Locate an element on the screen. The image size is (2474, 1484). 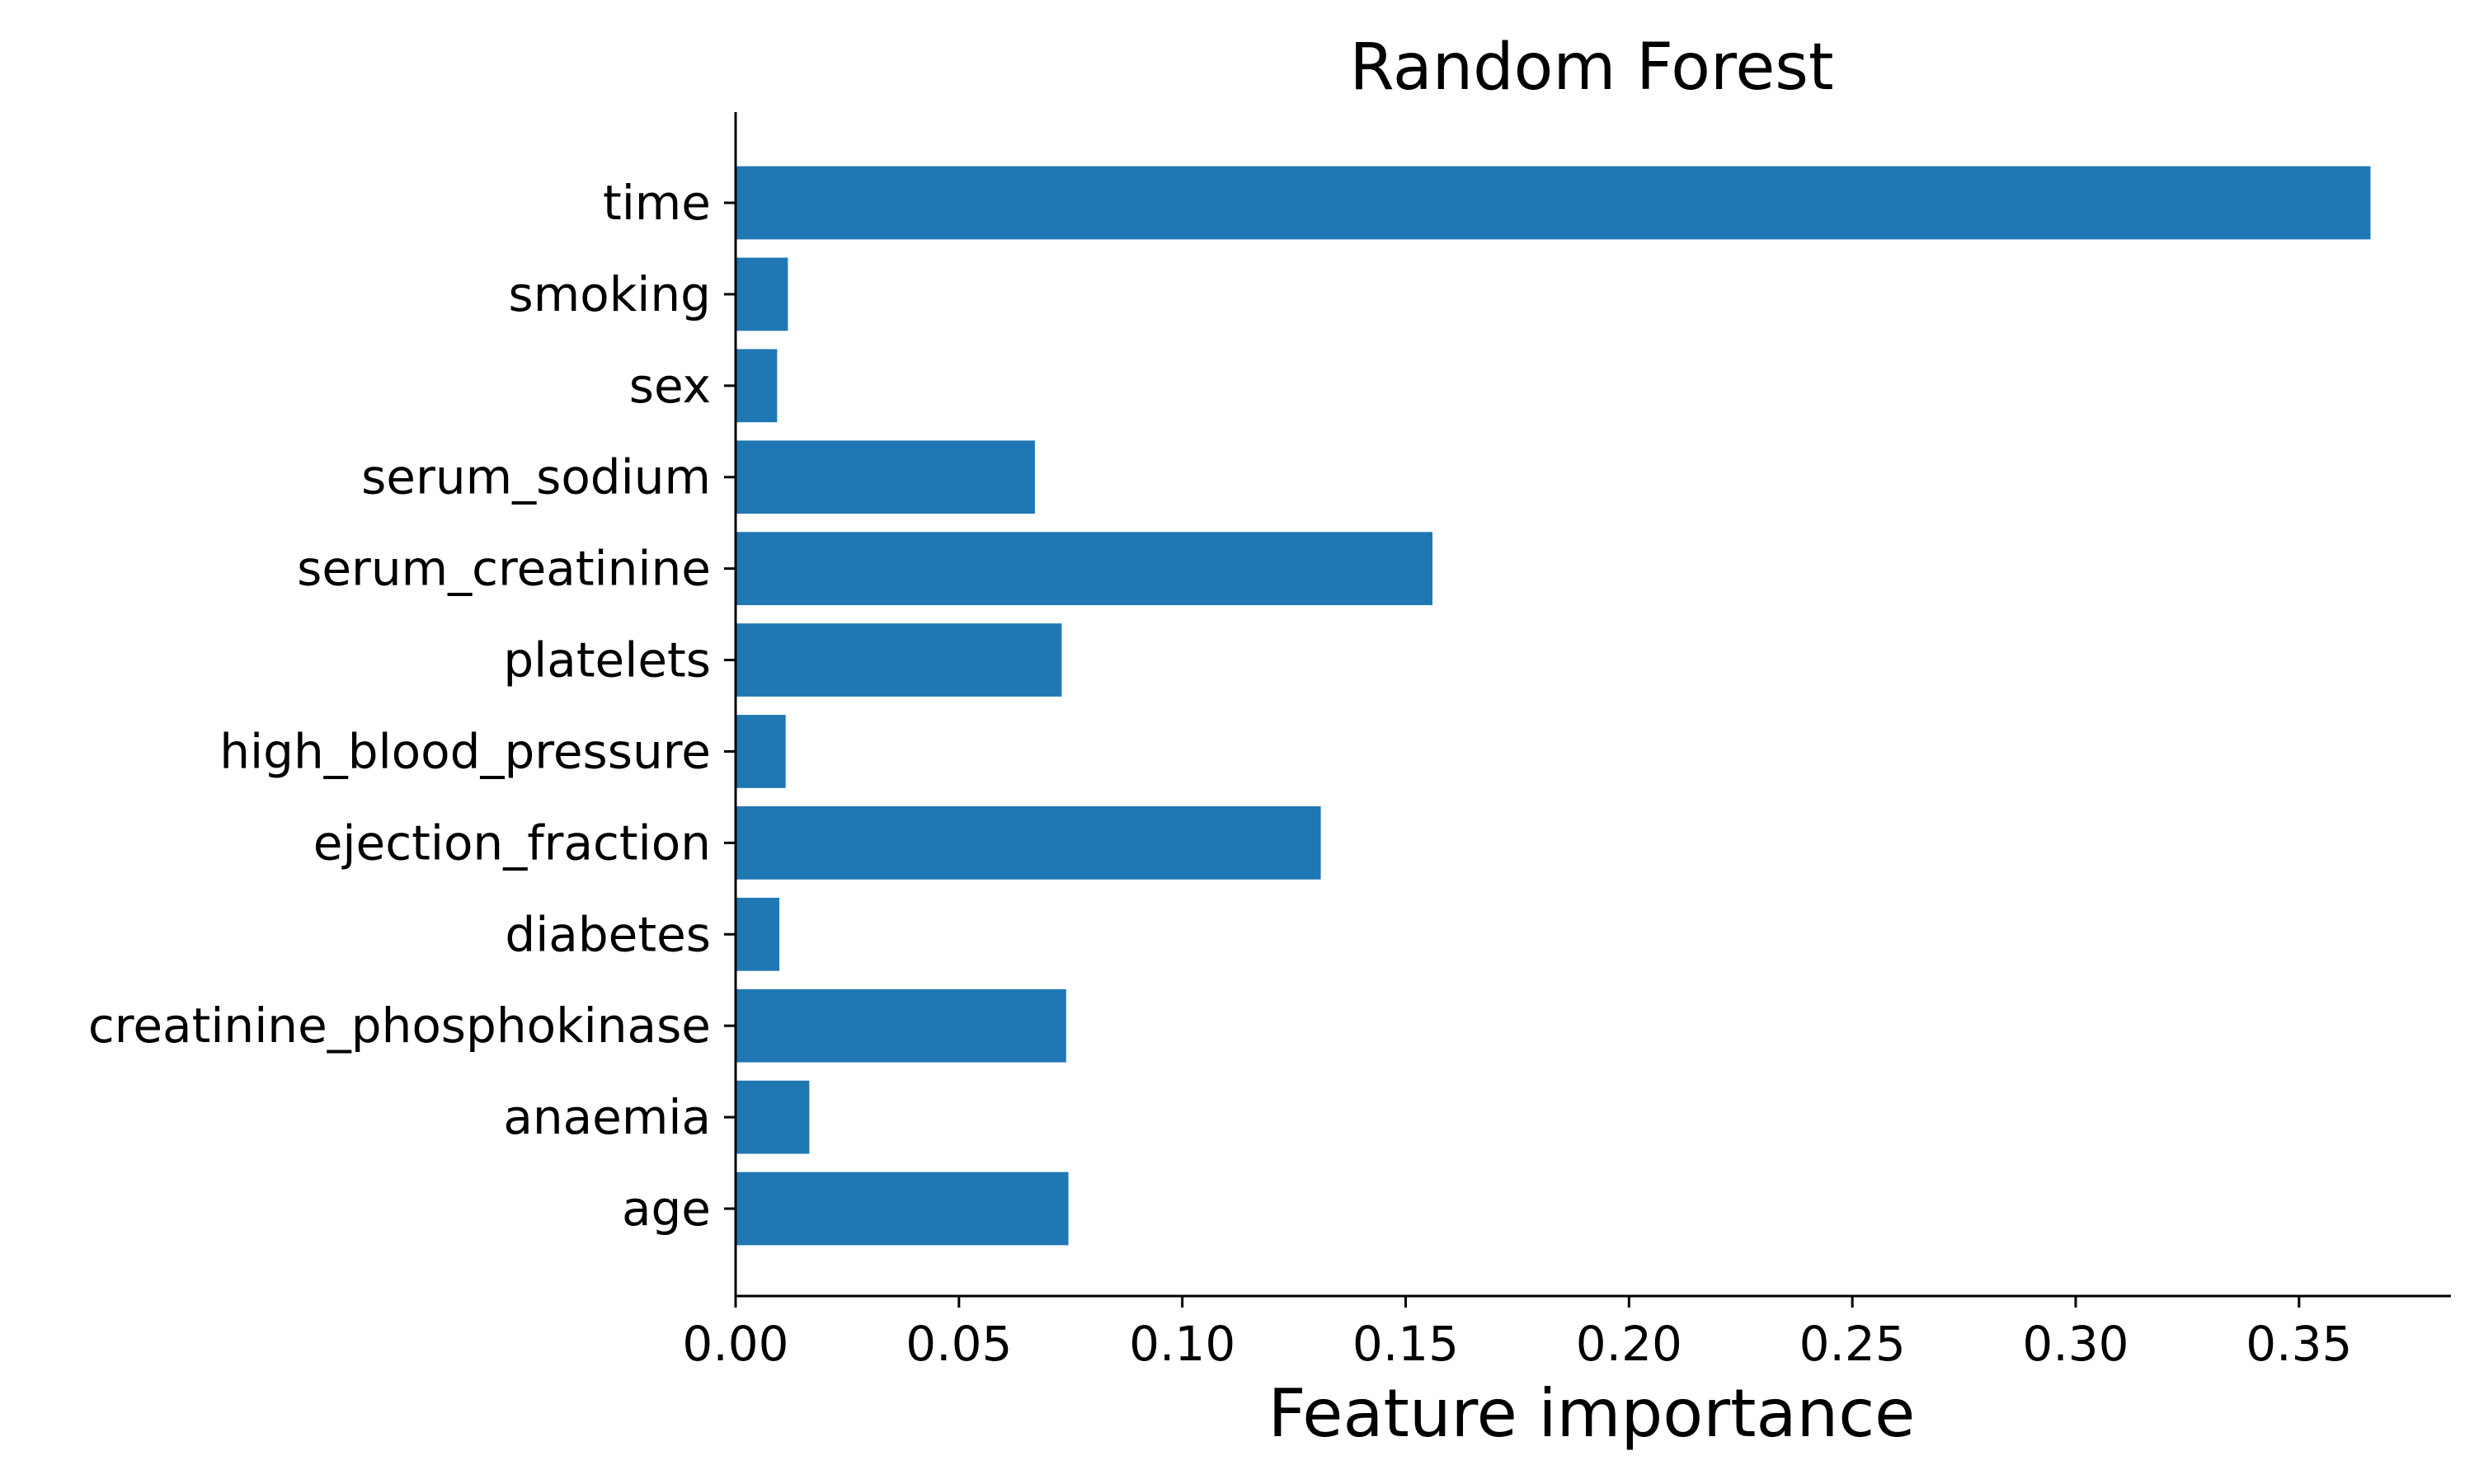
x-axis-label: Feature importance is located at coordinates (1592, 1413).